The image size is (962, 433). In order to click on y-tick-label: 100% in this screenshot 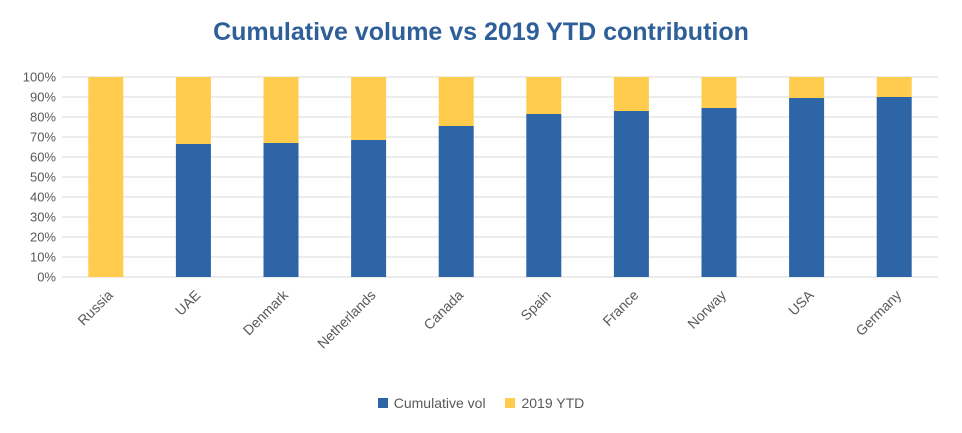, I will do `click(40, 77)`.